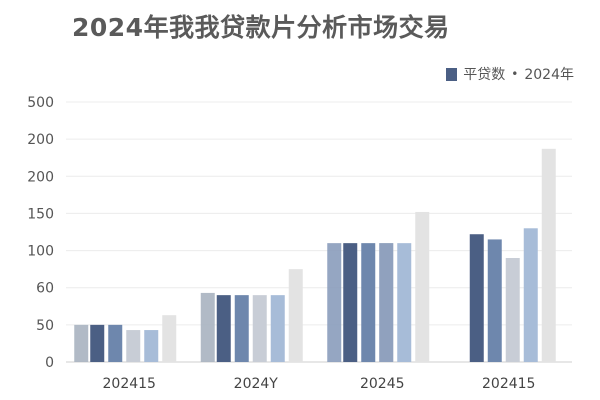 This screenshot has width=600, height=400. I want to click on x-tick-label: 20245, so click(382, 384).